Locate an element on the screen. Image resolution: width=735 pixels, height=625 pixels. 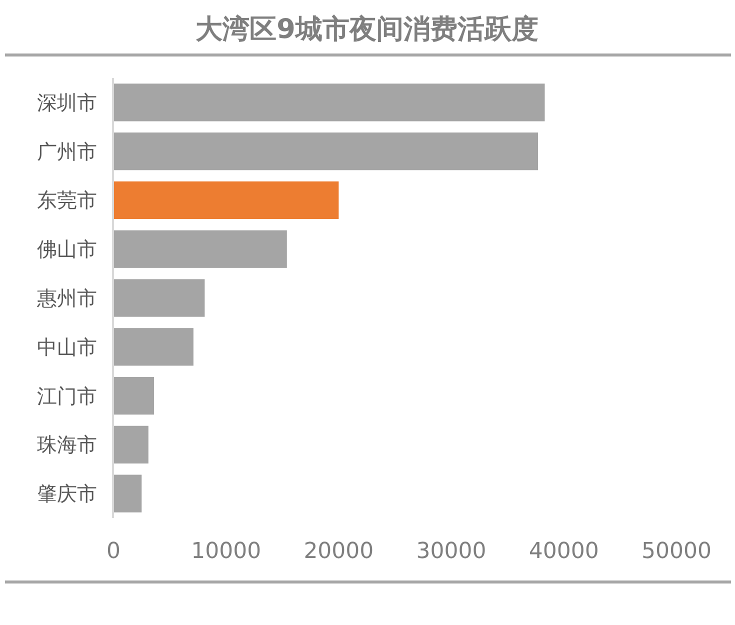
y-tick-label: 惠州市 is located at coordinates (66, 298).